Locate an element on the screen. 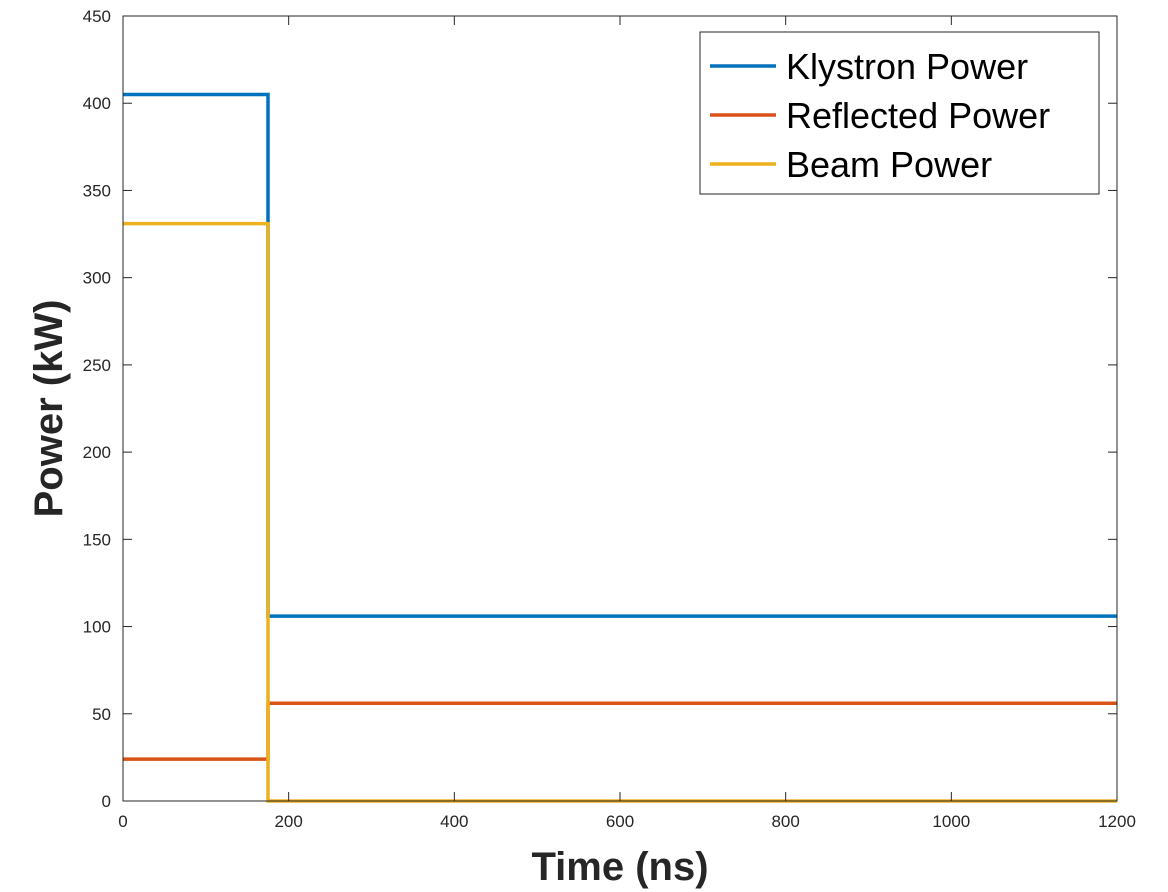 The image size is (1168, 892). x-tick-label: 0 is located at coordinates (122, 821).